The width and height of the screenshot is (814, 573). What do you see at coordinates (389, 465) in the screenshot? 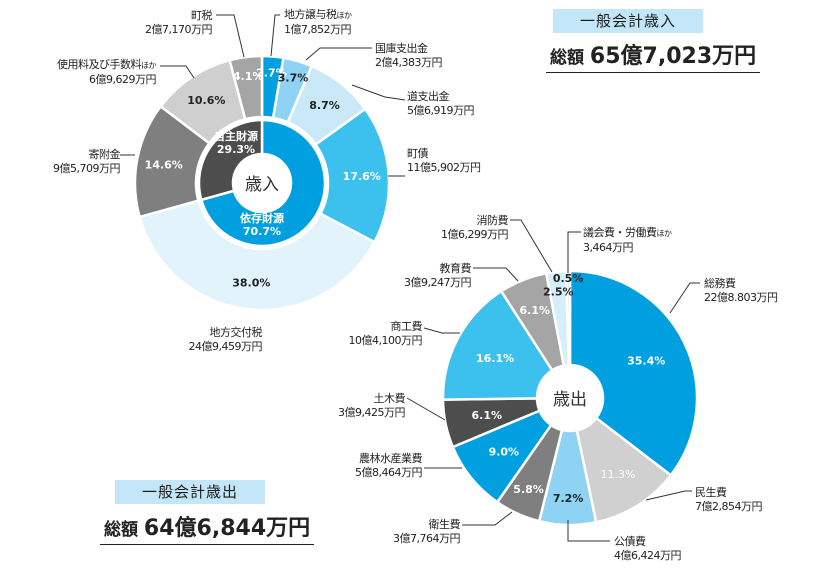
I see `label-農林水産業費: 農林水産業費 5億8,464万円` at bounding box center [389, 465].